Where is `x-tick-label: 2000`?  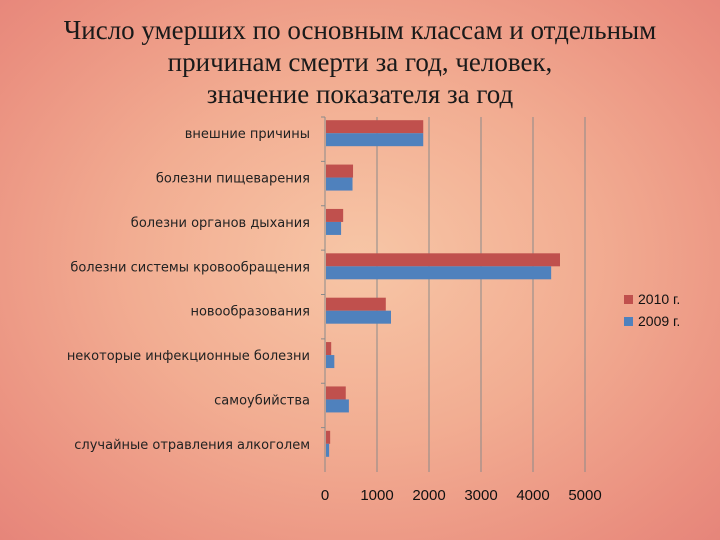 x-tick-label: 2000 is located at coordinates (428, 495).